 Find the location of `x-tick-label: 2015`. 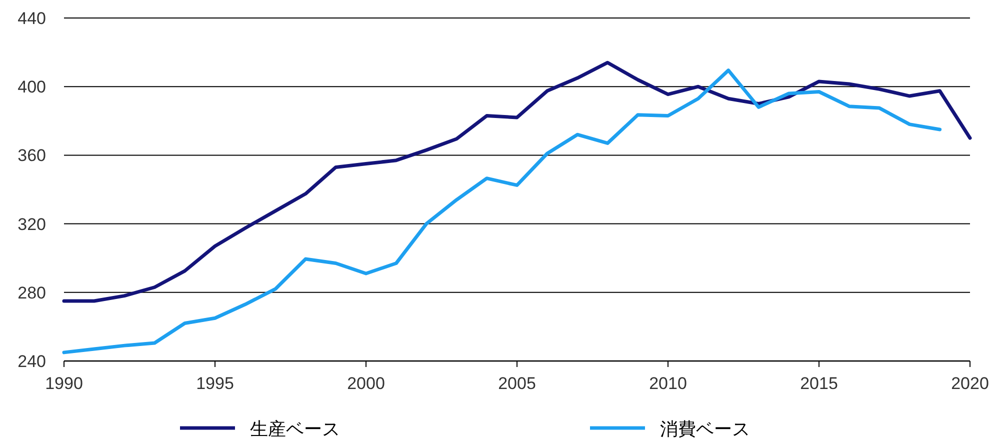

x-tick-label: 2015 is located at coordinates (819, 383).